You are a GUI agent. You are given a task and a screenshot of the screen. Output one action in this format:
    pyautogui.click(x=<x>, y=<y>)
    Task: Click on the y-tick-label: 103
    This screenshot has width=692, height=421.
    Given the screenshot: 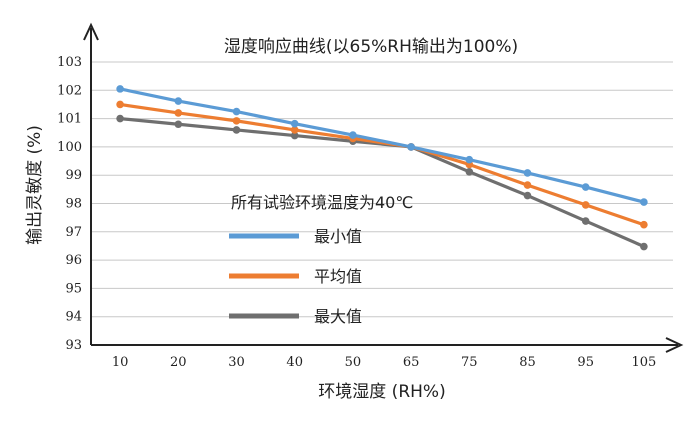 What is the action you would take?
    pyautogui.click(x=69, y=62)
    